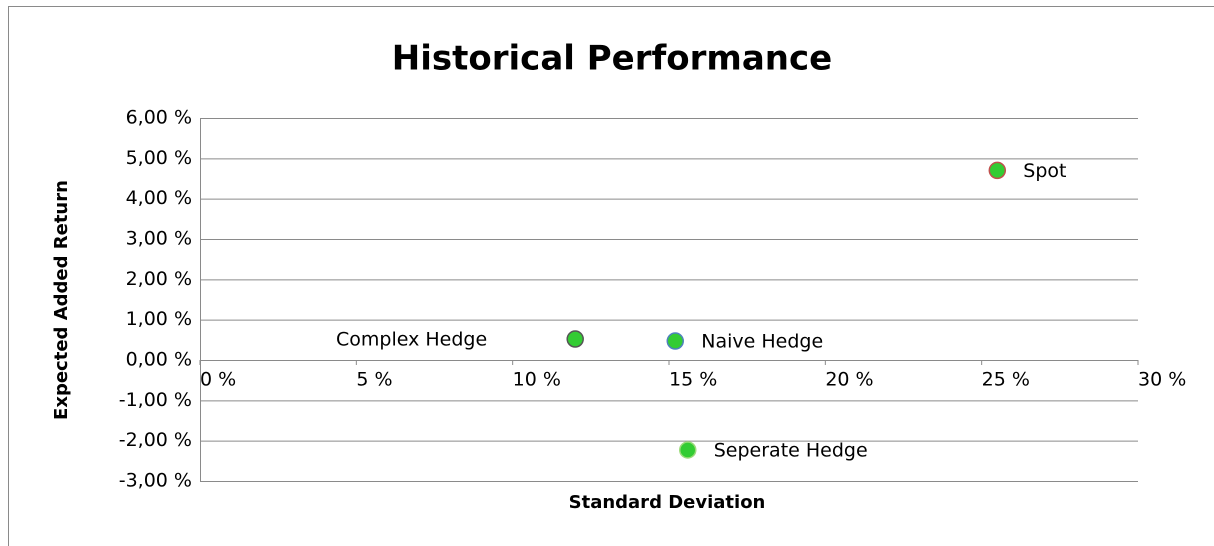 Image resolution: width=1214 pixels, height=546 pixels. What do you see at coordinates (159, 279) in the screenshot?
I see `y-tick-label: 2,00 %` at bounding box center [159, 279].